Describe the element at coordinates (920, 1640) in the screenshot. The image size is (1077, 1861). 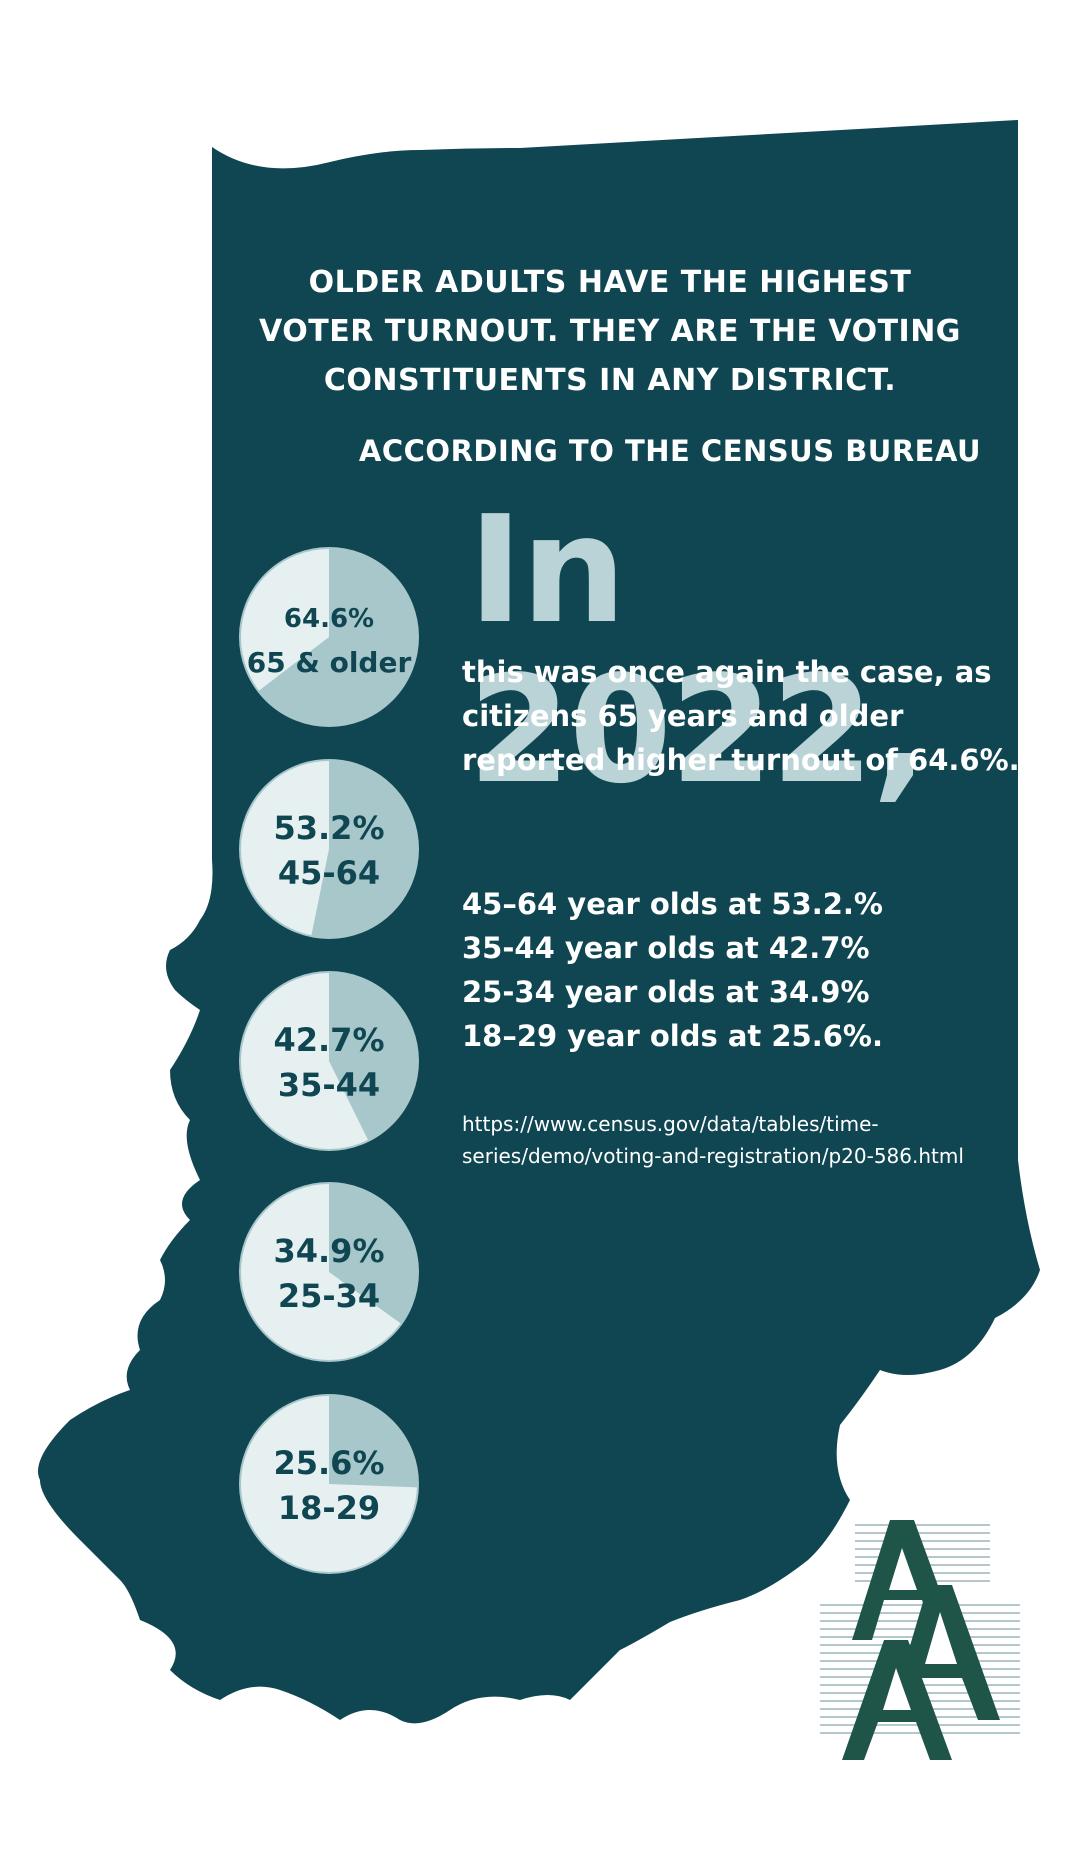
I see `stacked-a-logo-icon` at that location.